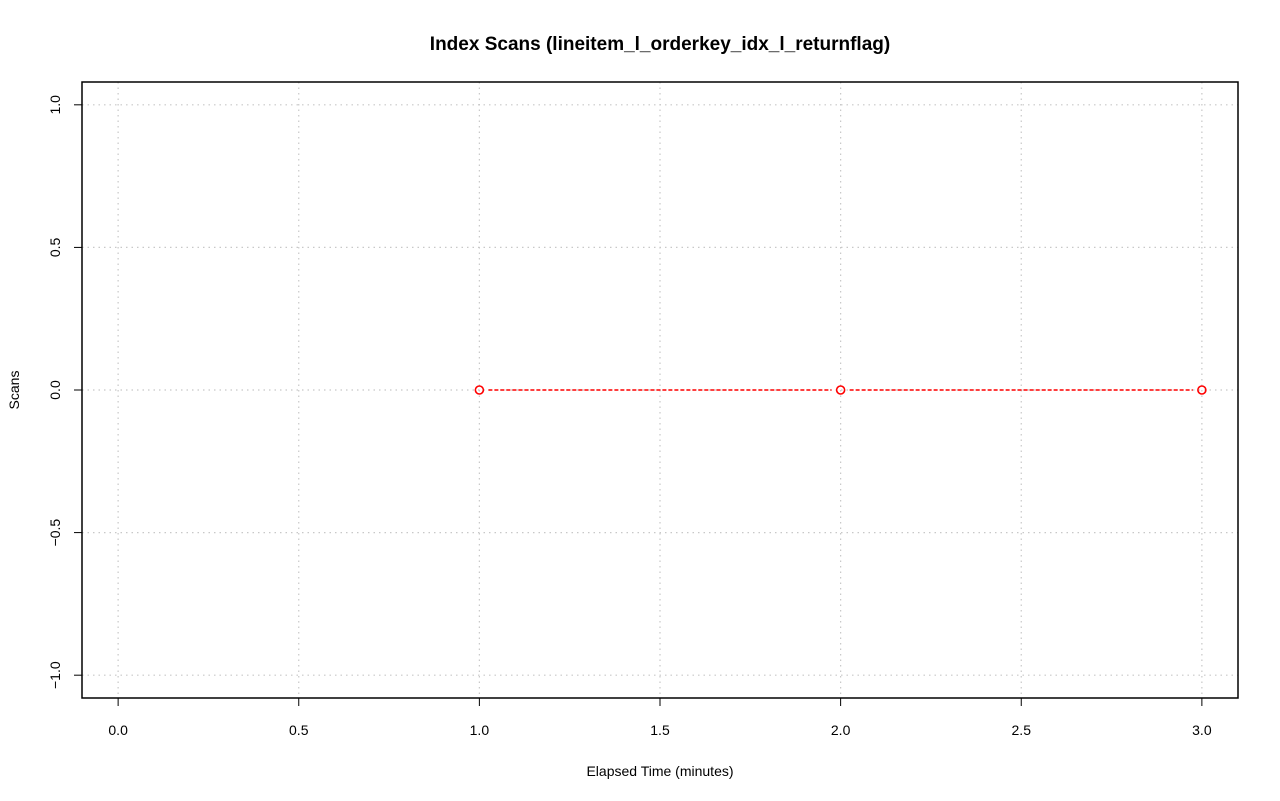 This screenshot has height=801, width=1280. Describe the element at coordinates (659, 771) in the screenshot. I see `x-axis-label: Elapsed Time (minutes)` at that location.